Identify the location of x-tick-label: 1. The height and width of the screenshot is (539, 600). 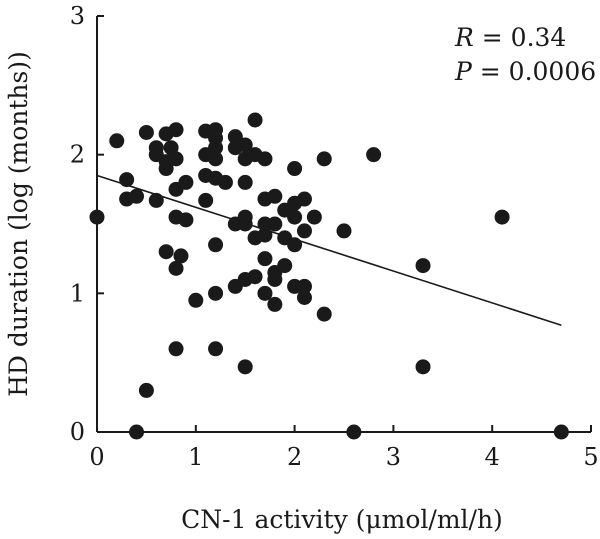
(195, 457).